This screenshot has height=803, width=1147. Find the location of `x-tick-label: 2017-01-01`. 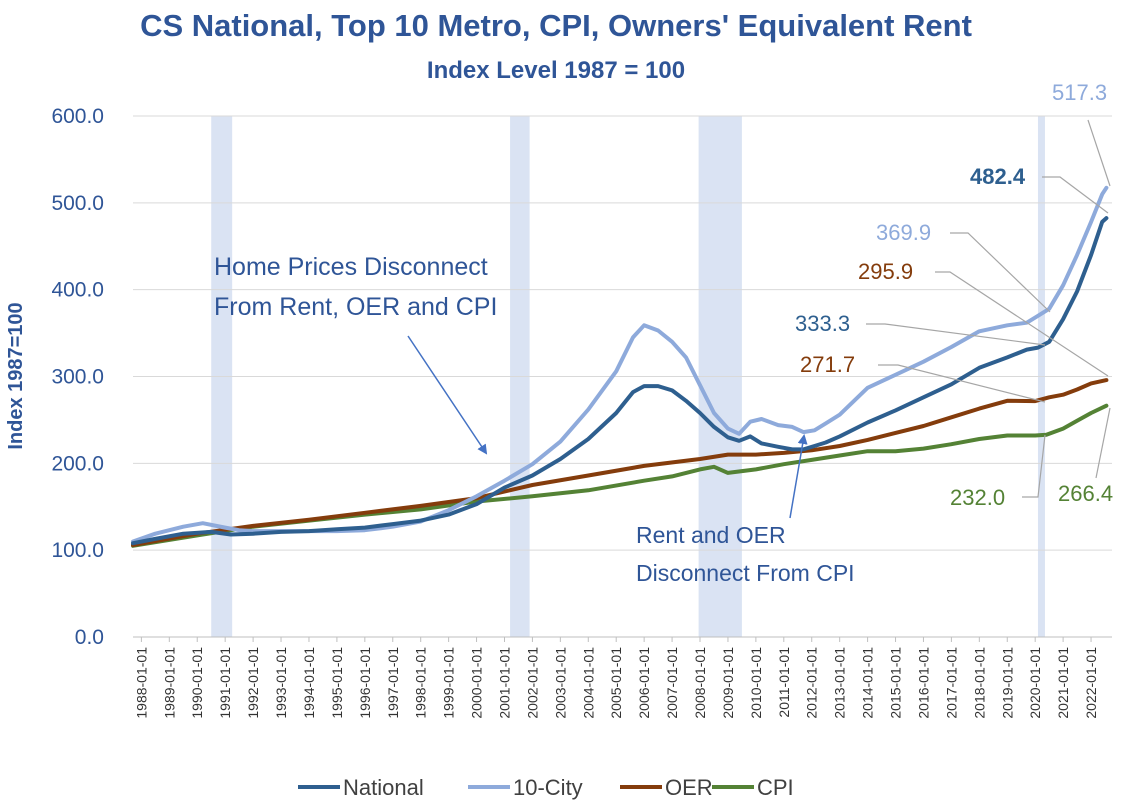

x-tick-label: 2017-01-01 is located at coordinates (951, 683).